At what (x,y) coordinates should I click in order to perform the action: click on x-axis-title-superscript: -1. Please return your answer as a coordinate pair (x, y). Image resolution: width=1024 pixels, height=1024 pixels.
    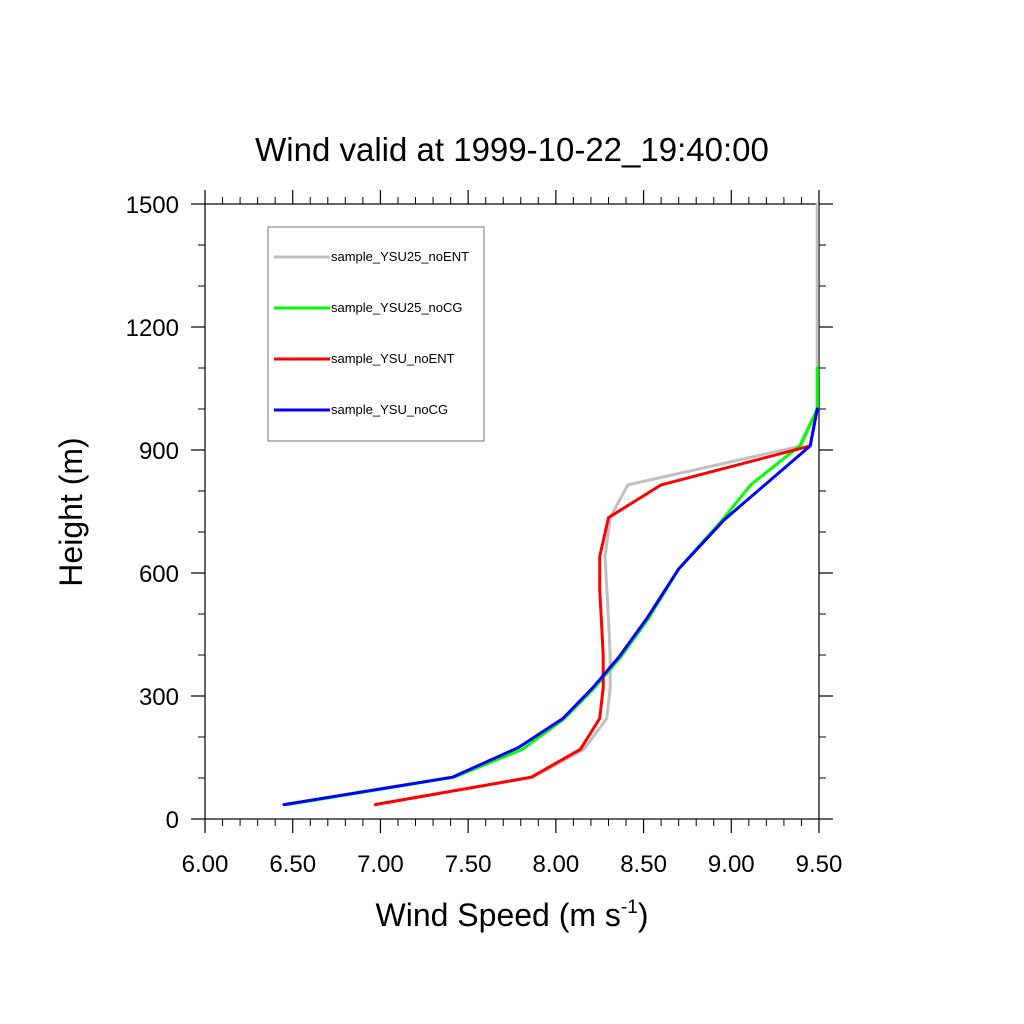
    Looking at the image, I should click on (629, 907).